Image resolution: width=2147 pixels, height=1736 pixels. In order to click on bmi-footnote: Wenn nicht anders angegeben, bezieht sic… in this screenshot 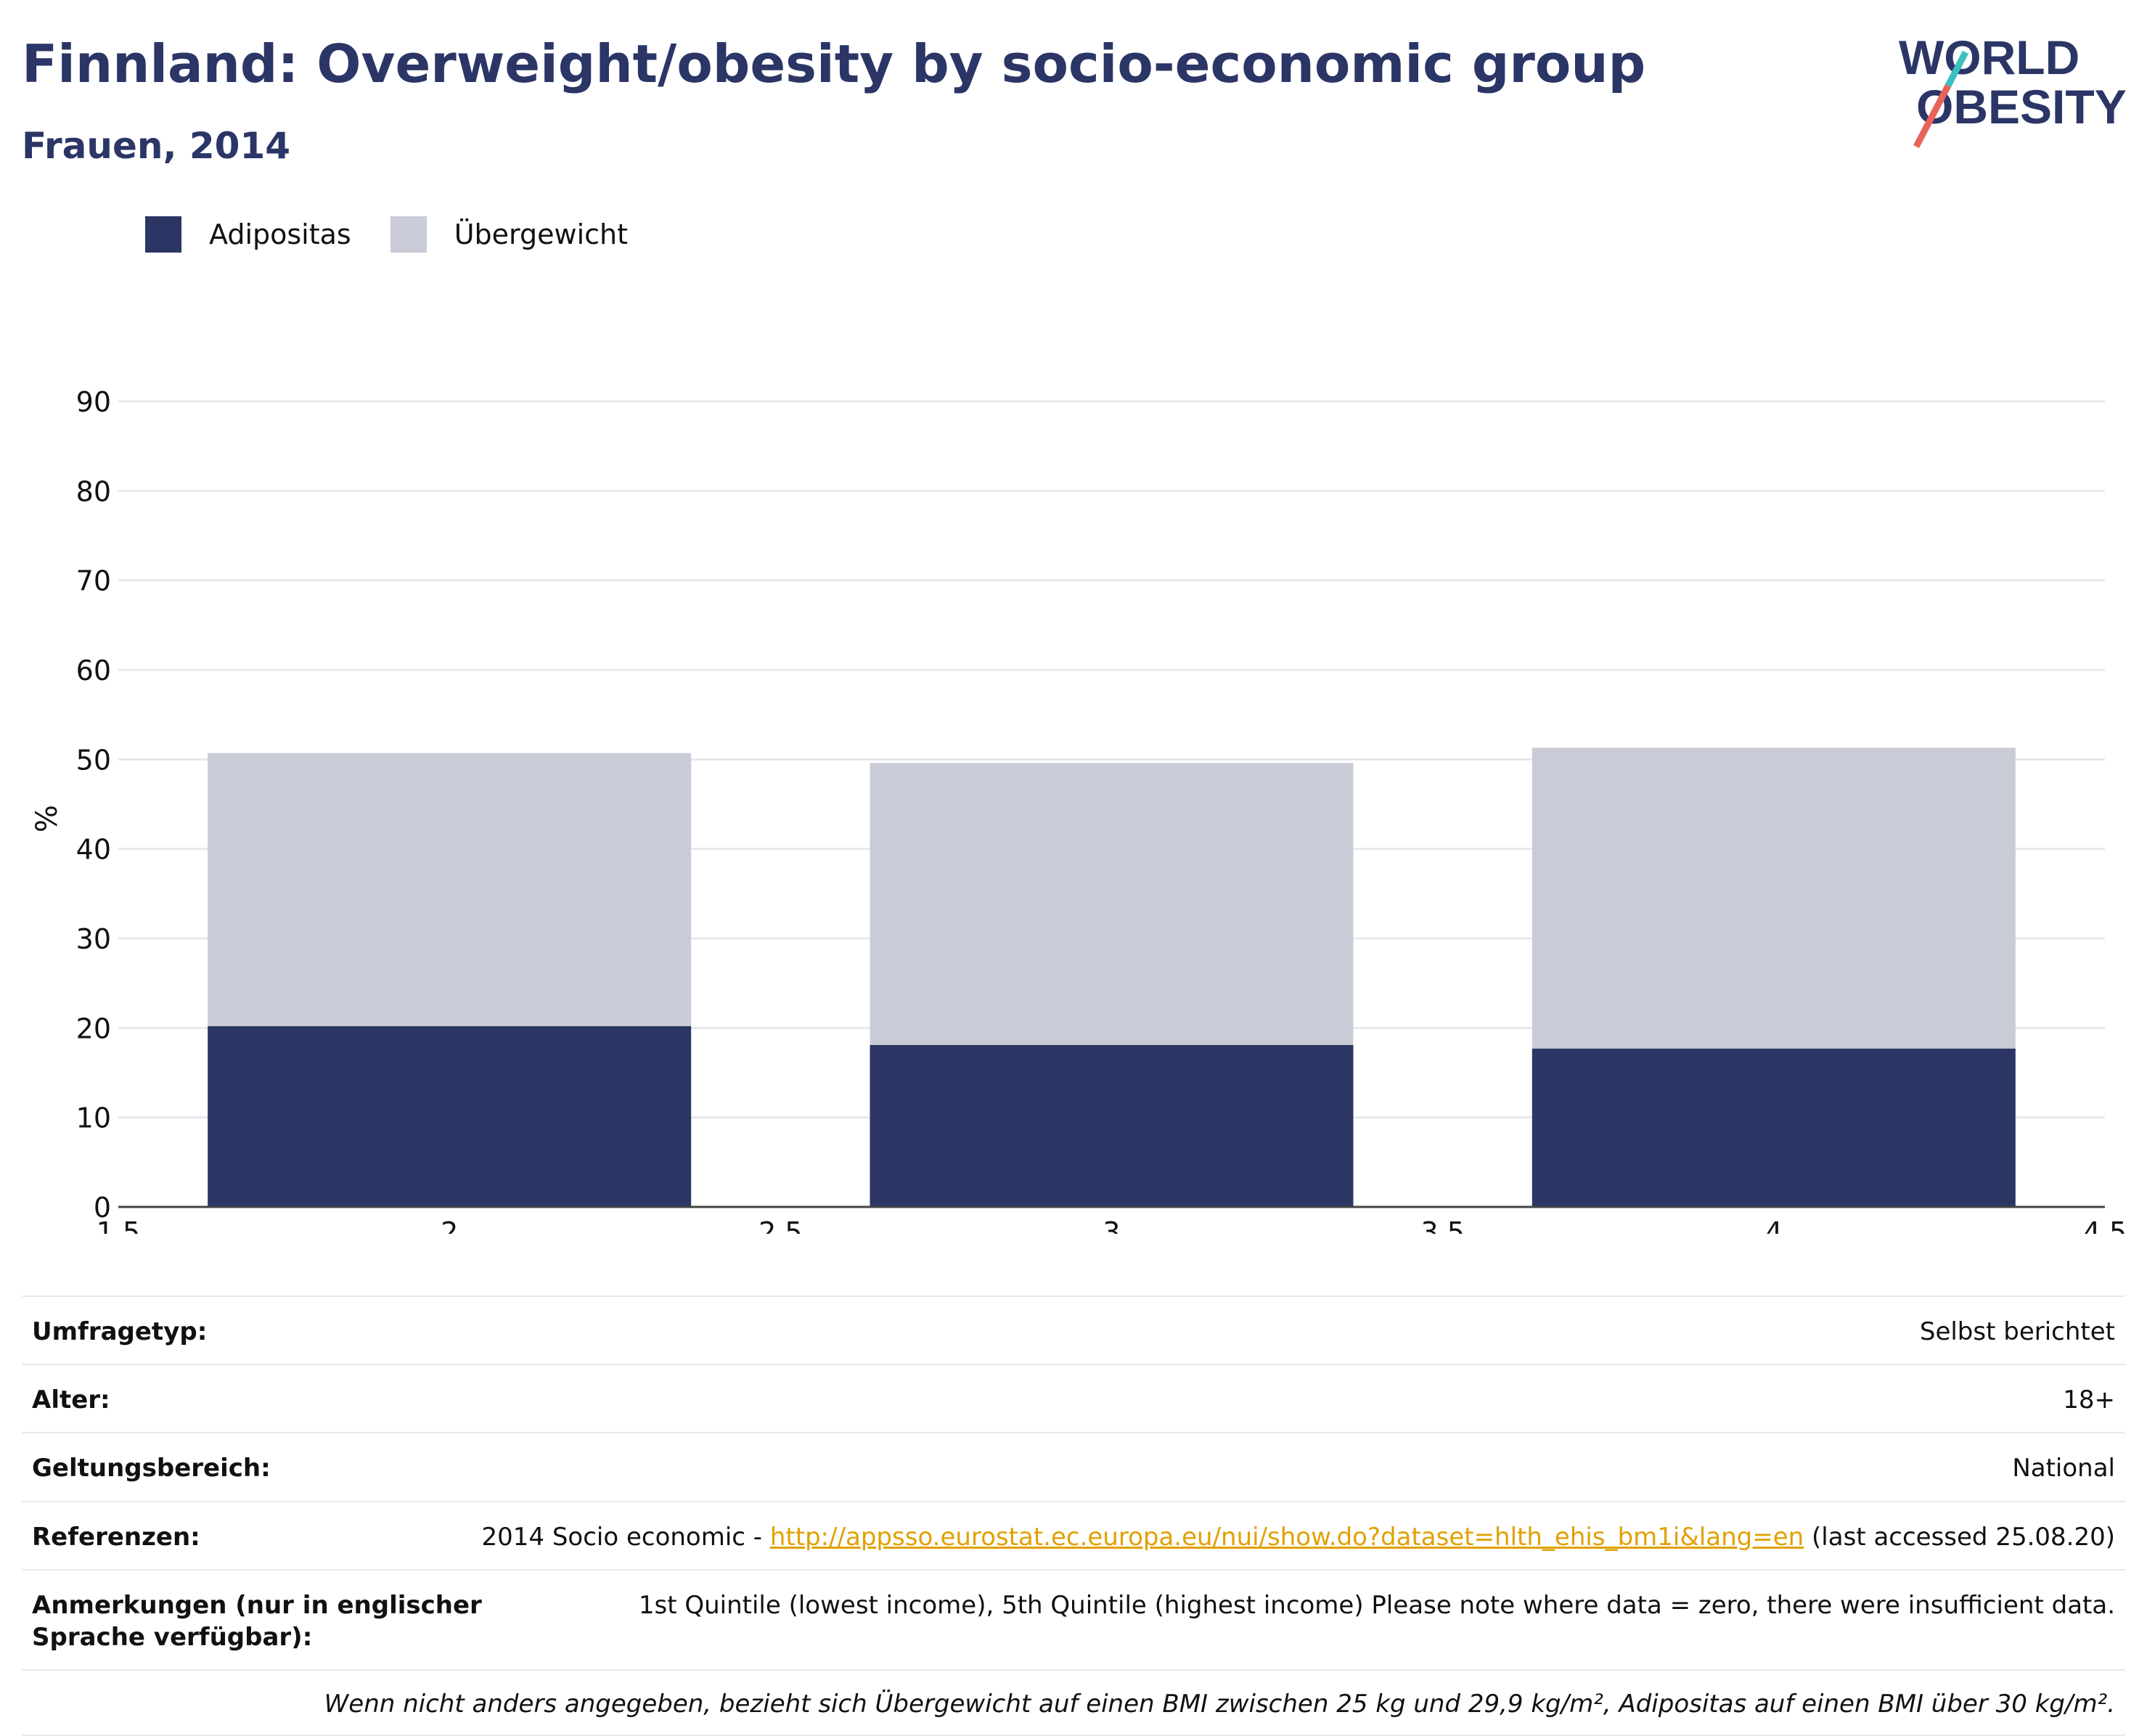, I will do `click(1073, 1702)`.